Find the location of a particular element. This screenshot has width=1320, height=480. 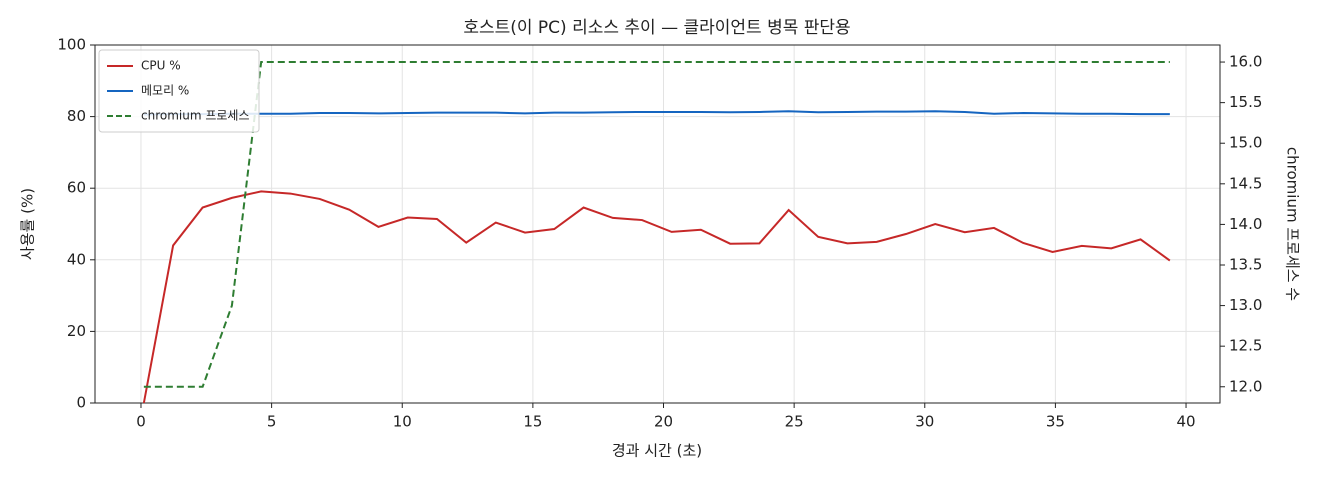

x-tick-label: 40 is located at coordinates (1185, 422).